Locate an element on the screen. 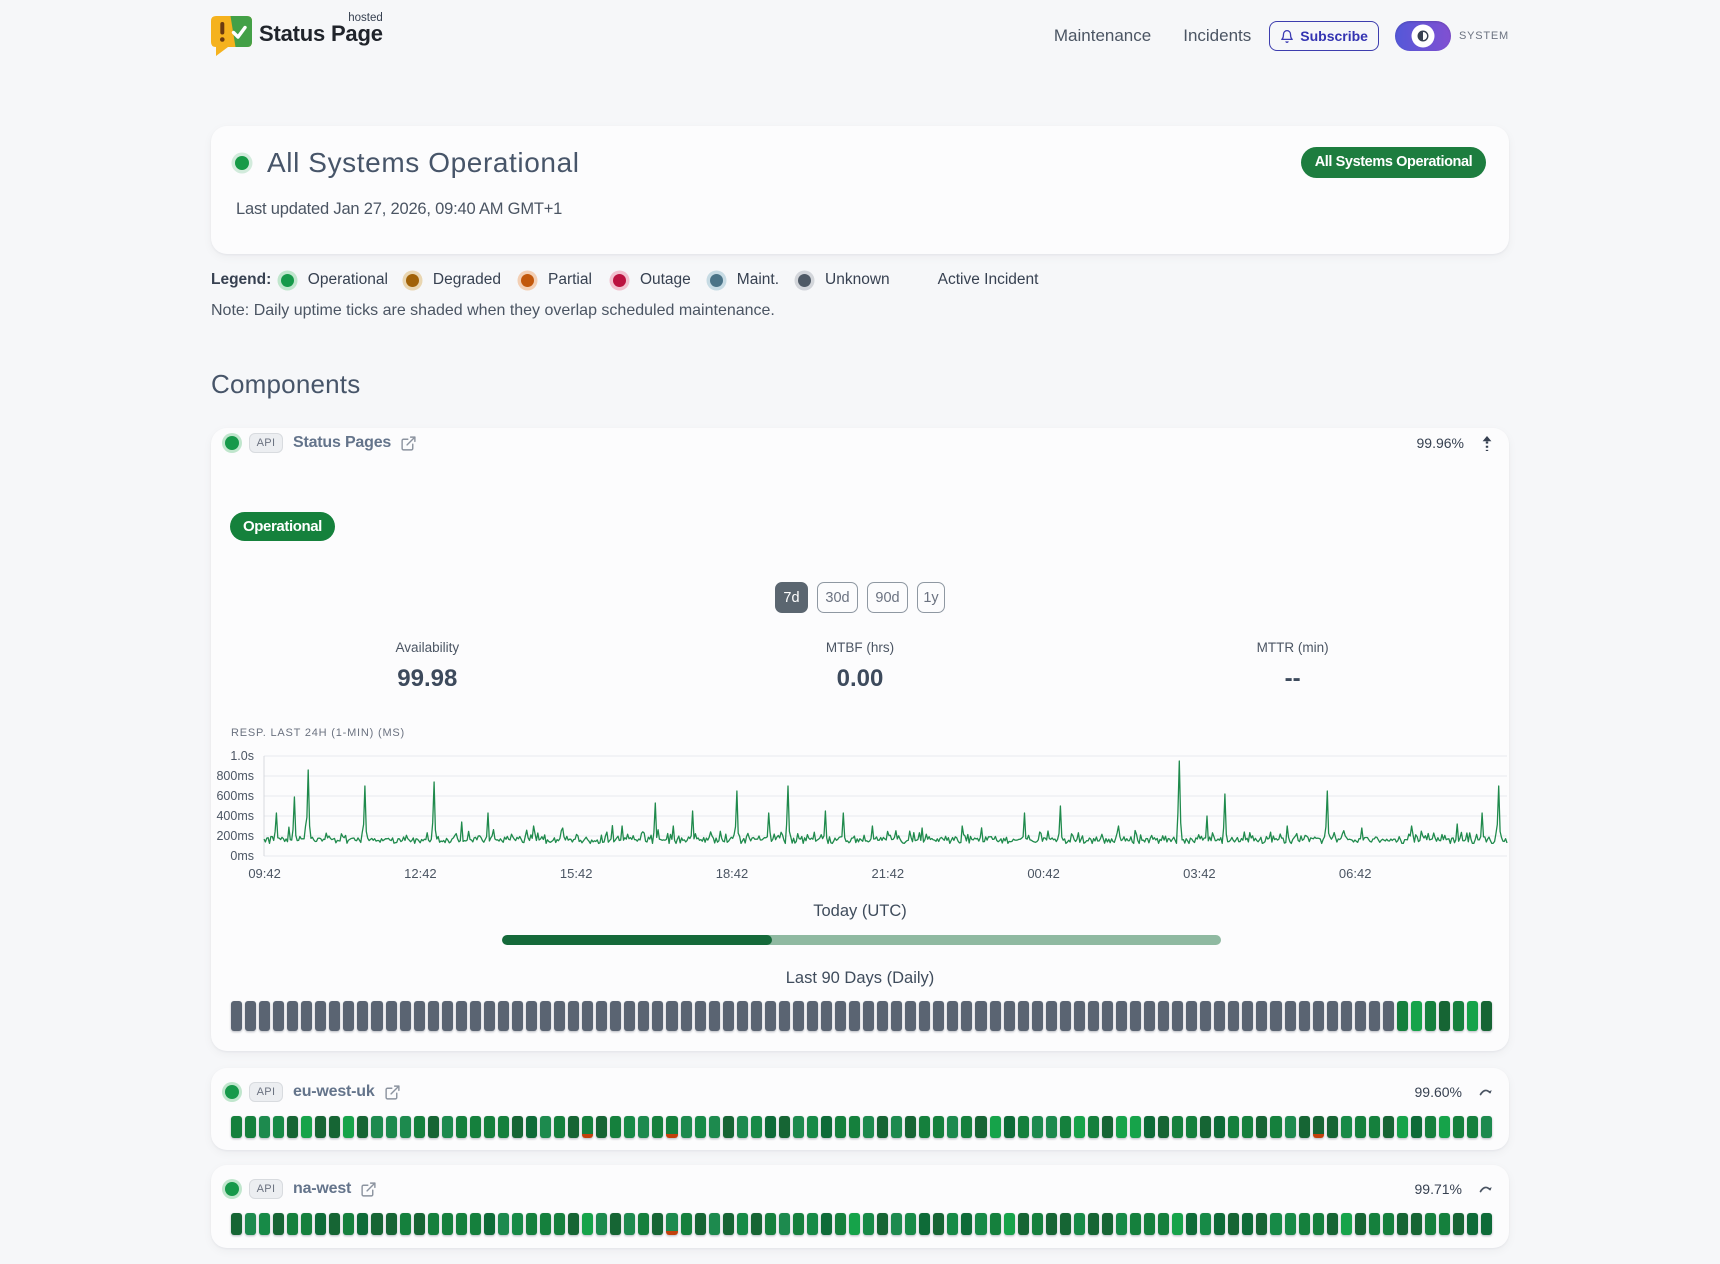  svg-text: 12:42 is located at coordinates (420, 873).